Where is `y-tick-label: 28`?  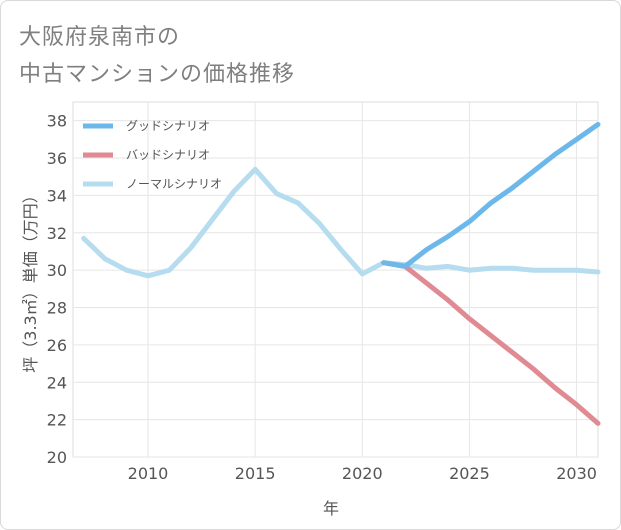 y-tick-label: 28 is located at coordinates (57, 308).